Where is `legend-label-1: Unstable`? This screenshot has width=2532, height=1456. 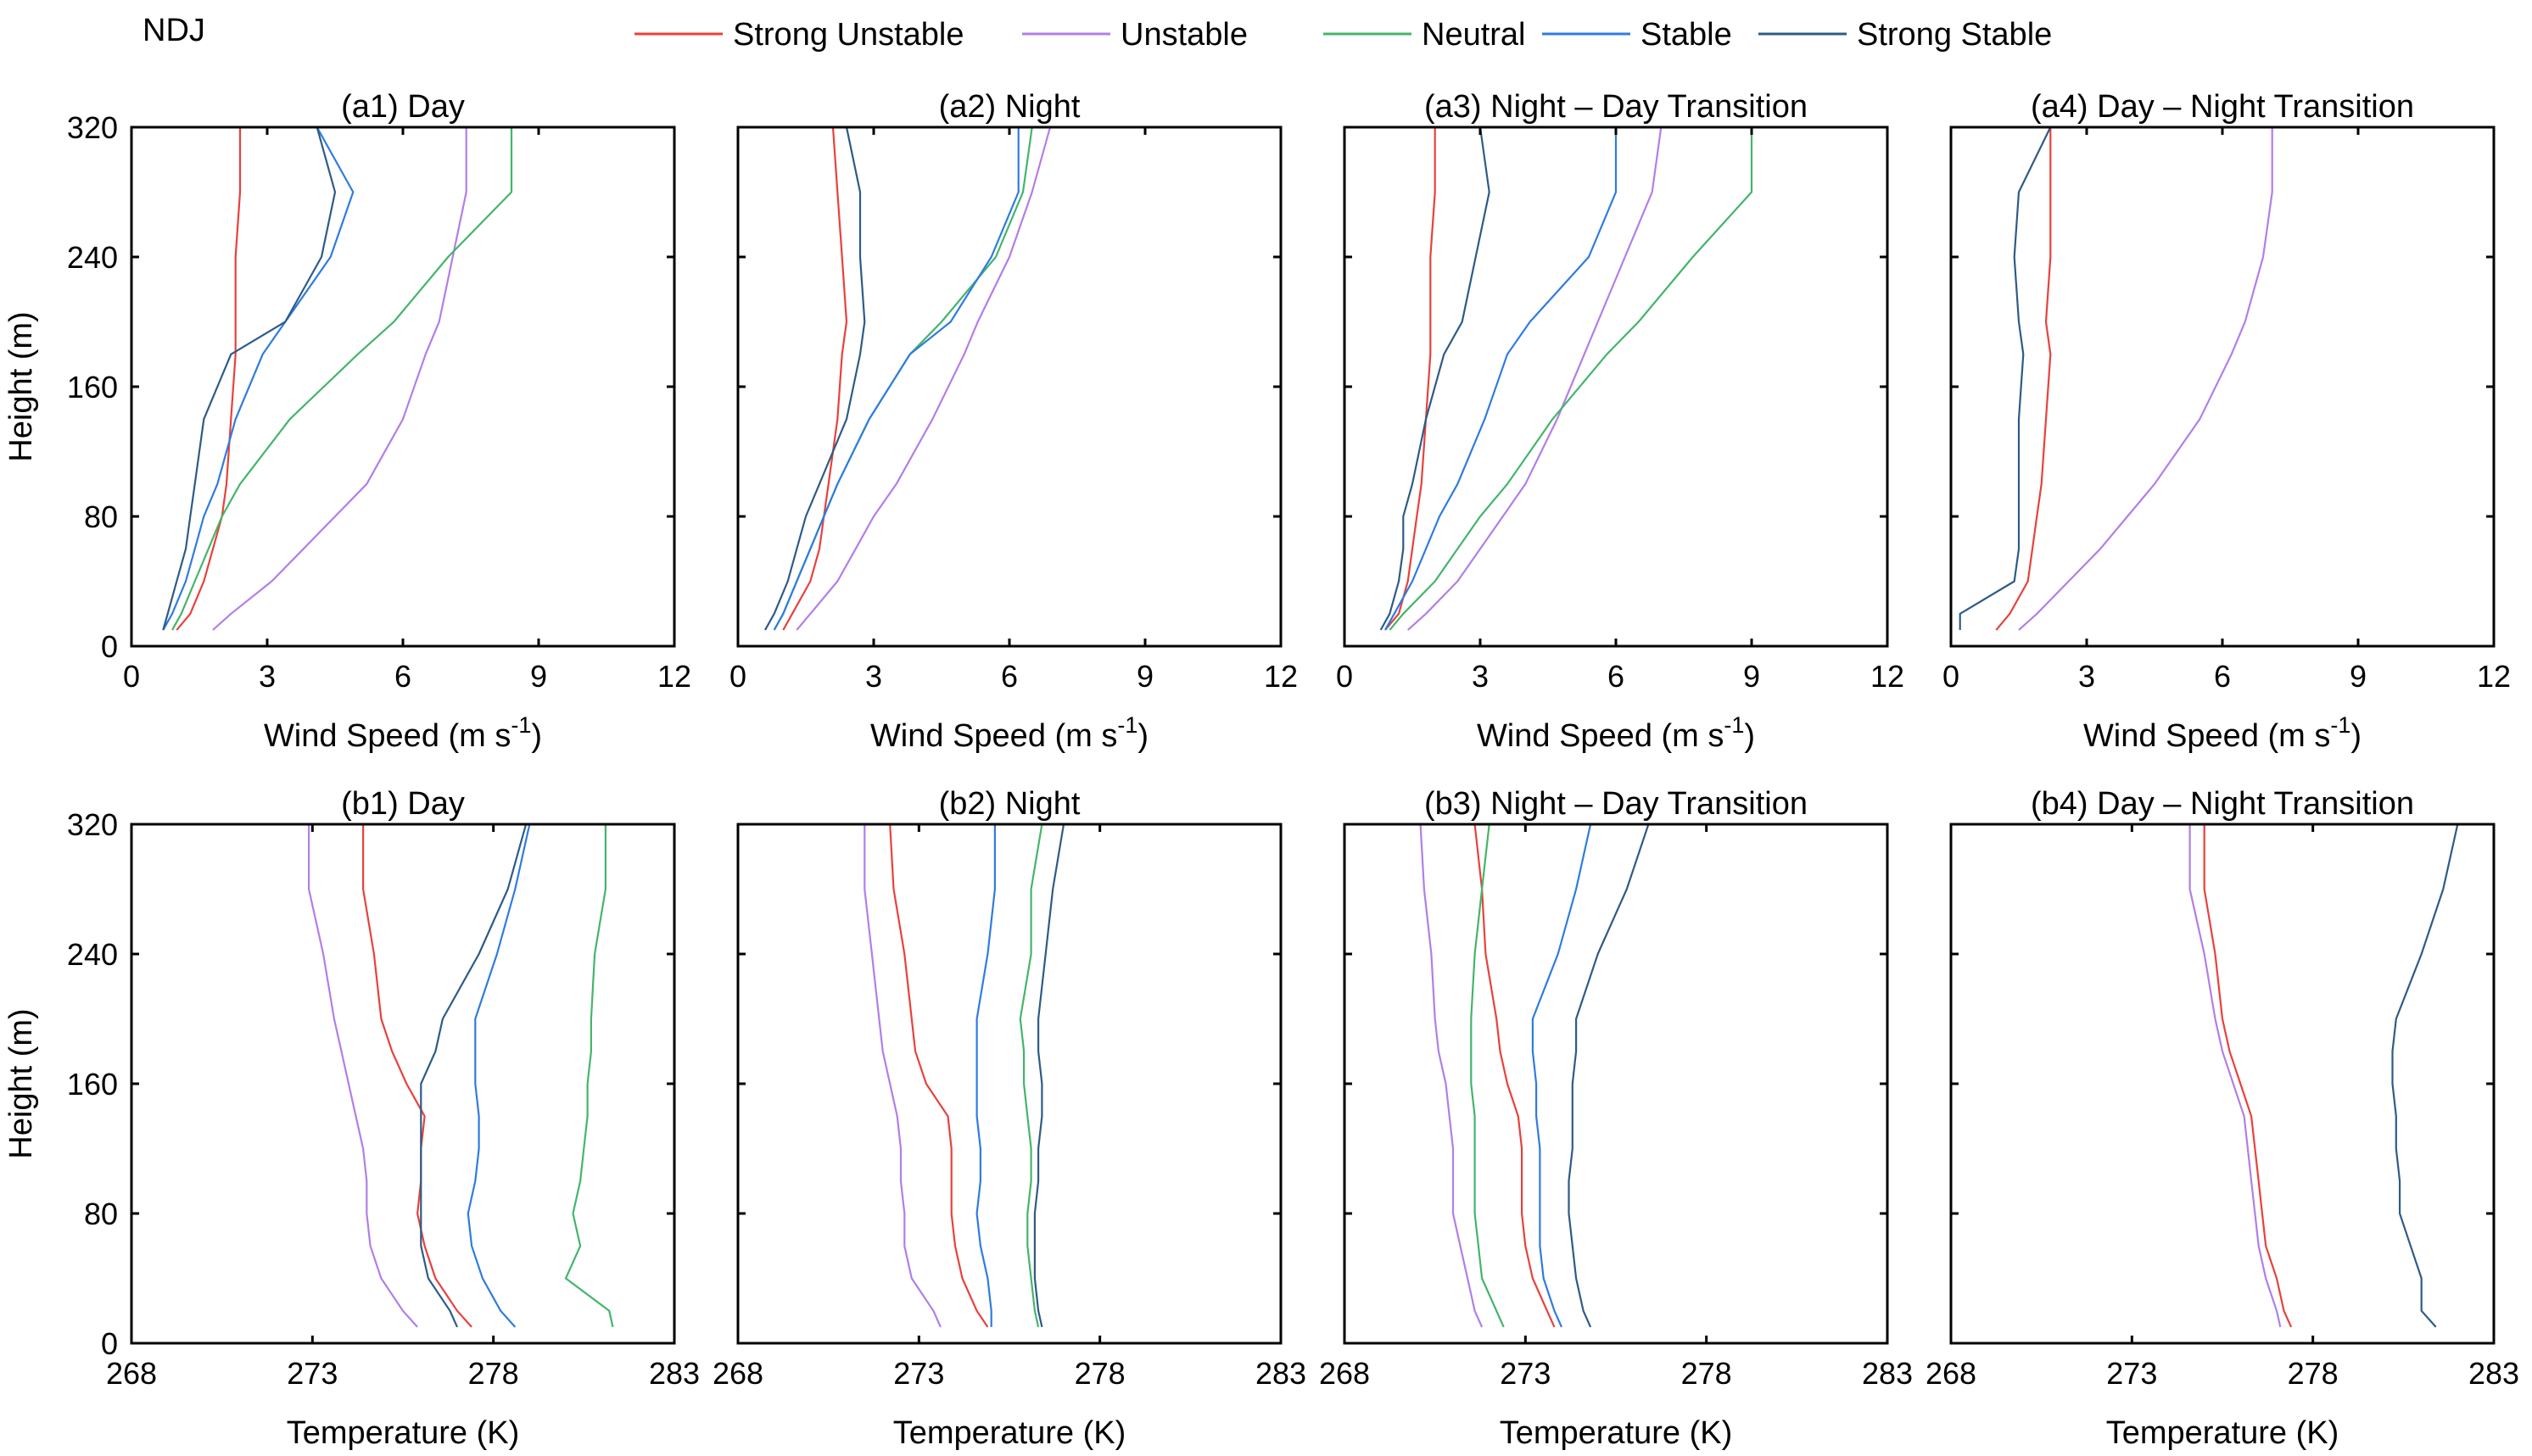 legend-label-1: Unstable is located at coordinates (1184, 35).